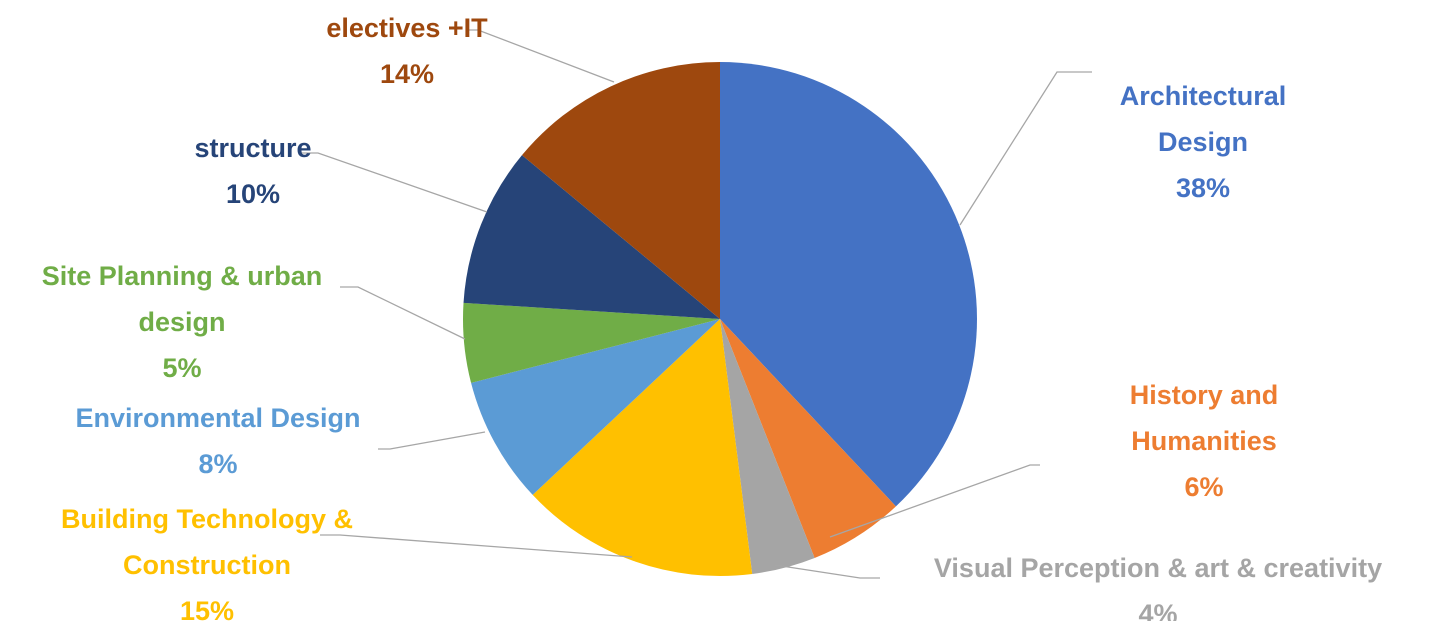 The width and height of the screenshot is (1443, 626). Describe the element at coordinates (1158, 568) in the screenshot. I see `data-label-category-visual-perception-art-creativity: Visual Perception & art & creativity` at that location.